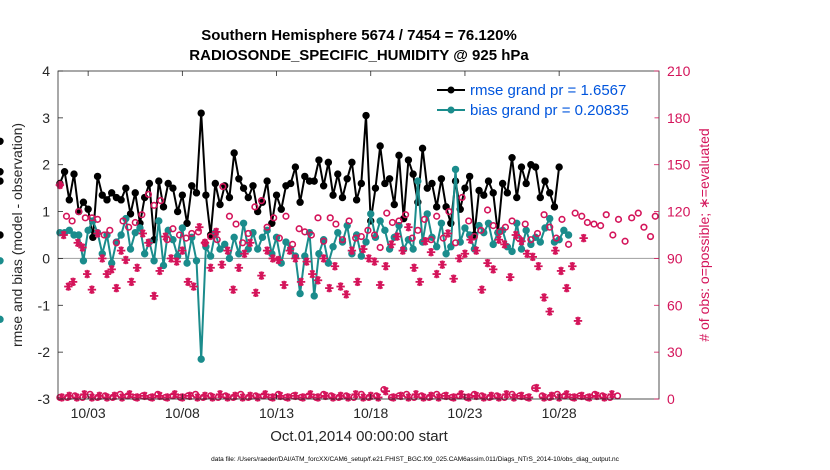  What do you see at coordinates (46, 71) in the screenshot?
I see `left-y-tick-label: 4` at bounding box center [46, 71].